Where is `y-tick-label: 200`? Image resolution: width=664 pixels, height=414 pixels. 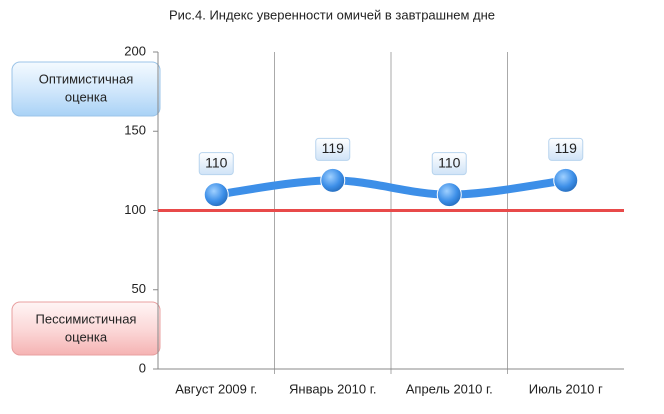
y-tick-label: 200 is located at coordinates (135, 50).